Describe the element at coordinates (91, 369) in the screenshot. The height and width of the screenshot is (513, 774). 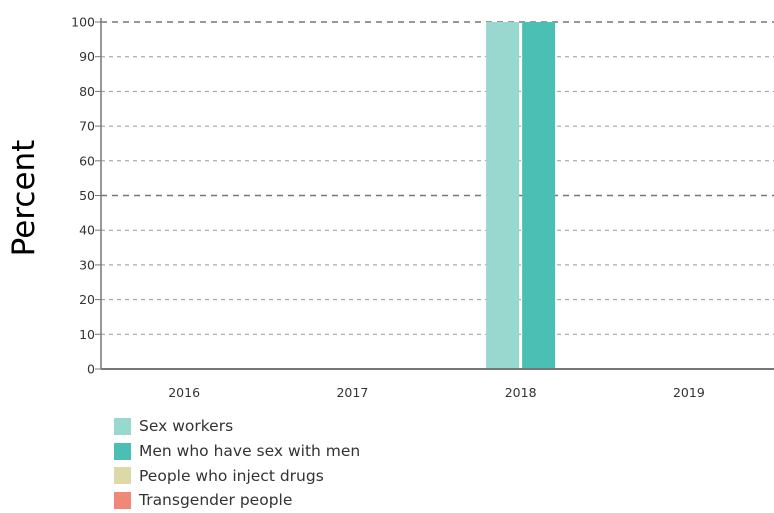
I see `y-tick-label: 0` at that location.